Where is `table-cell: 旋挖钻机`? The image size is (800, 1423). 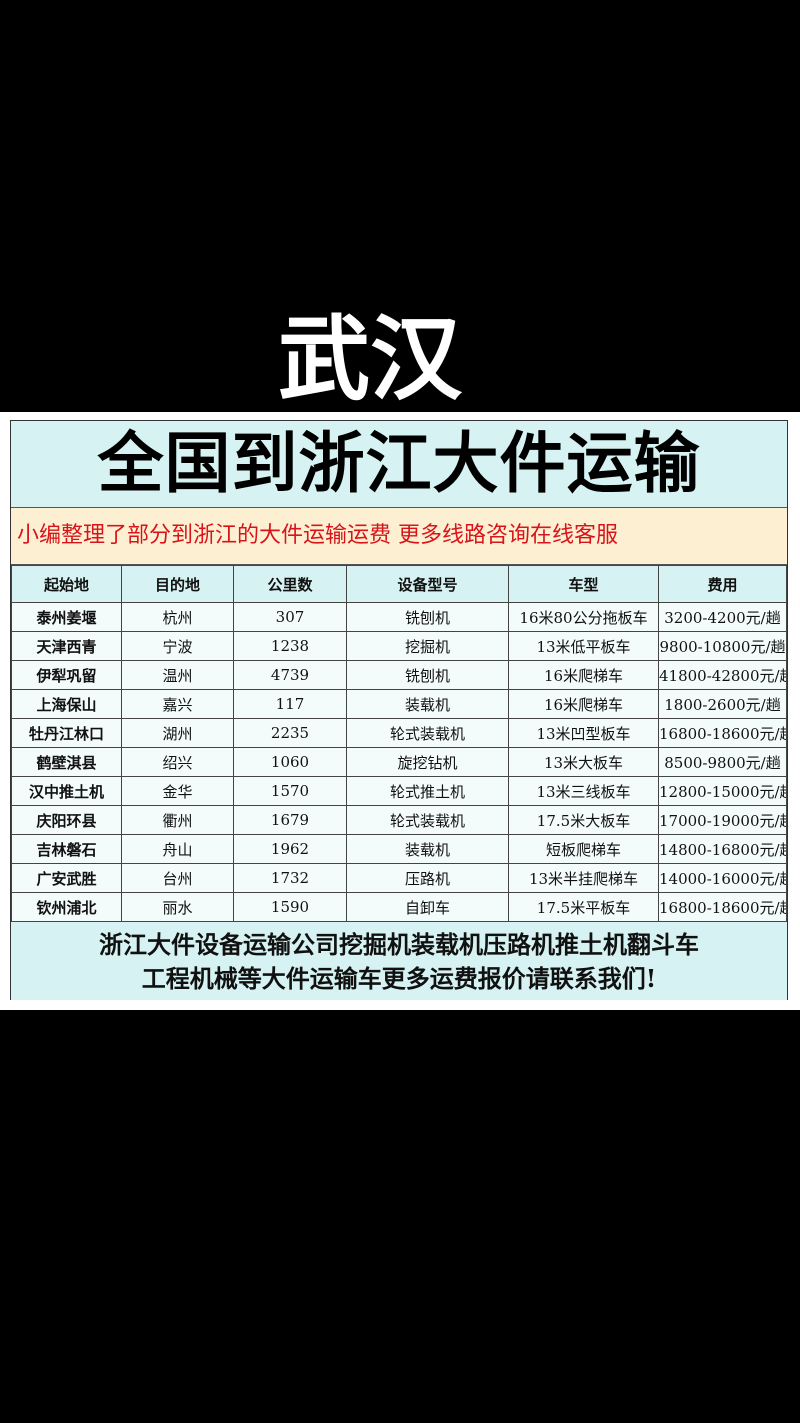
table-cell: 旋挖钻机 is located at coordinates (427, 762).